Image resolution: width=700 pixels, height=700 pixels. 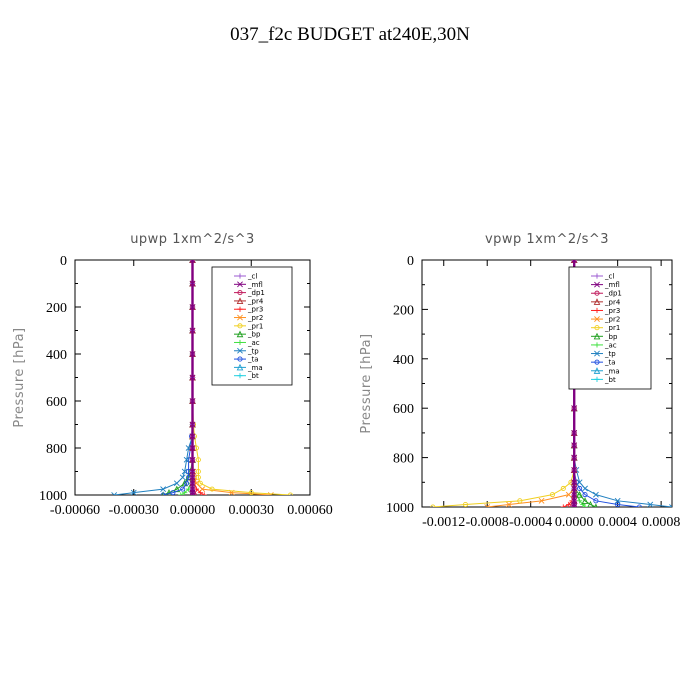 I want to click on y-tick-label: 600, so click(x=56, y=402).